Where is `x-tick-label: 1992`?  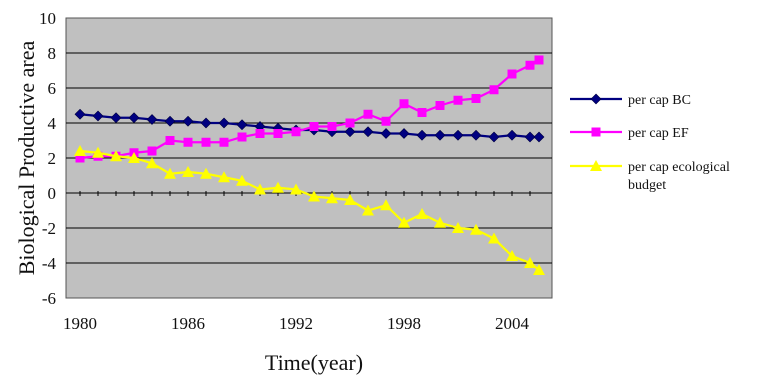
x-tick-label: 1992 is located at coordinates (296, 323).